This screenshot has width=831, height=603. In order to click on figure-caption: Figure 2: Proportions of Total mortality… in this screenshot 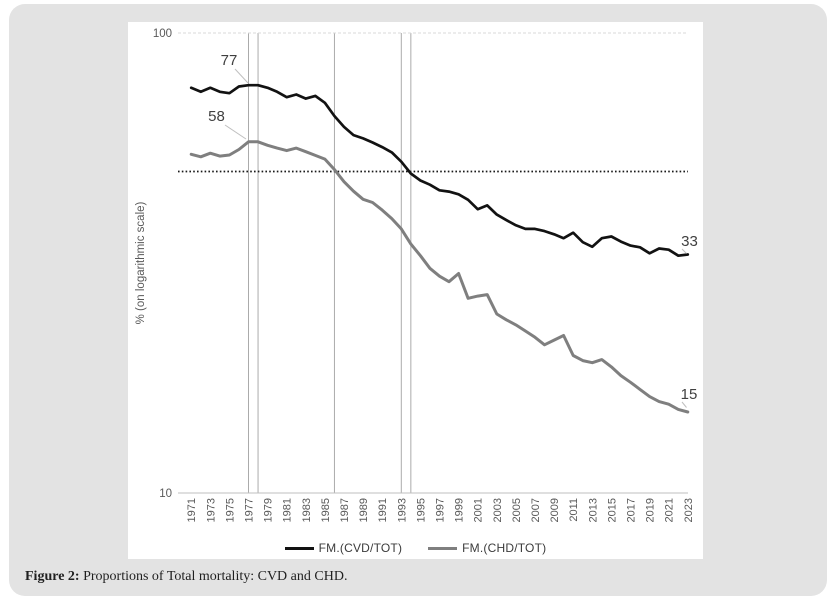, I will do `click(186, 577)`.